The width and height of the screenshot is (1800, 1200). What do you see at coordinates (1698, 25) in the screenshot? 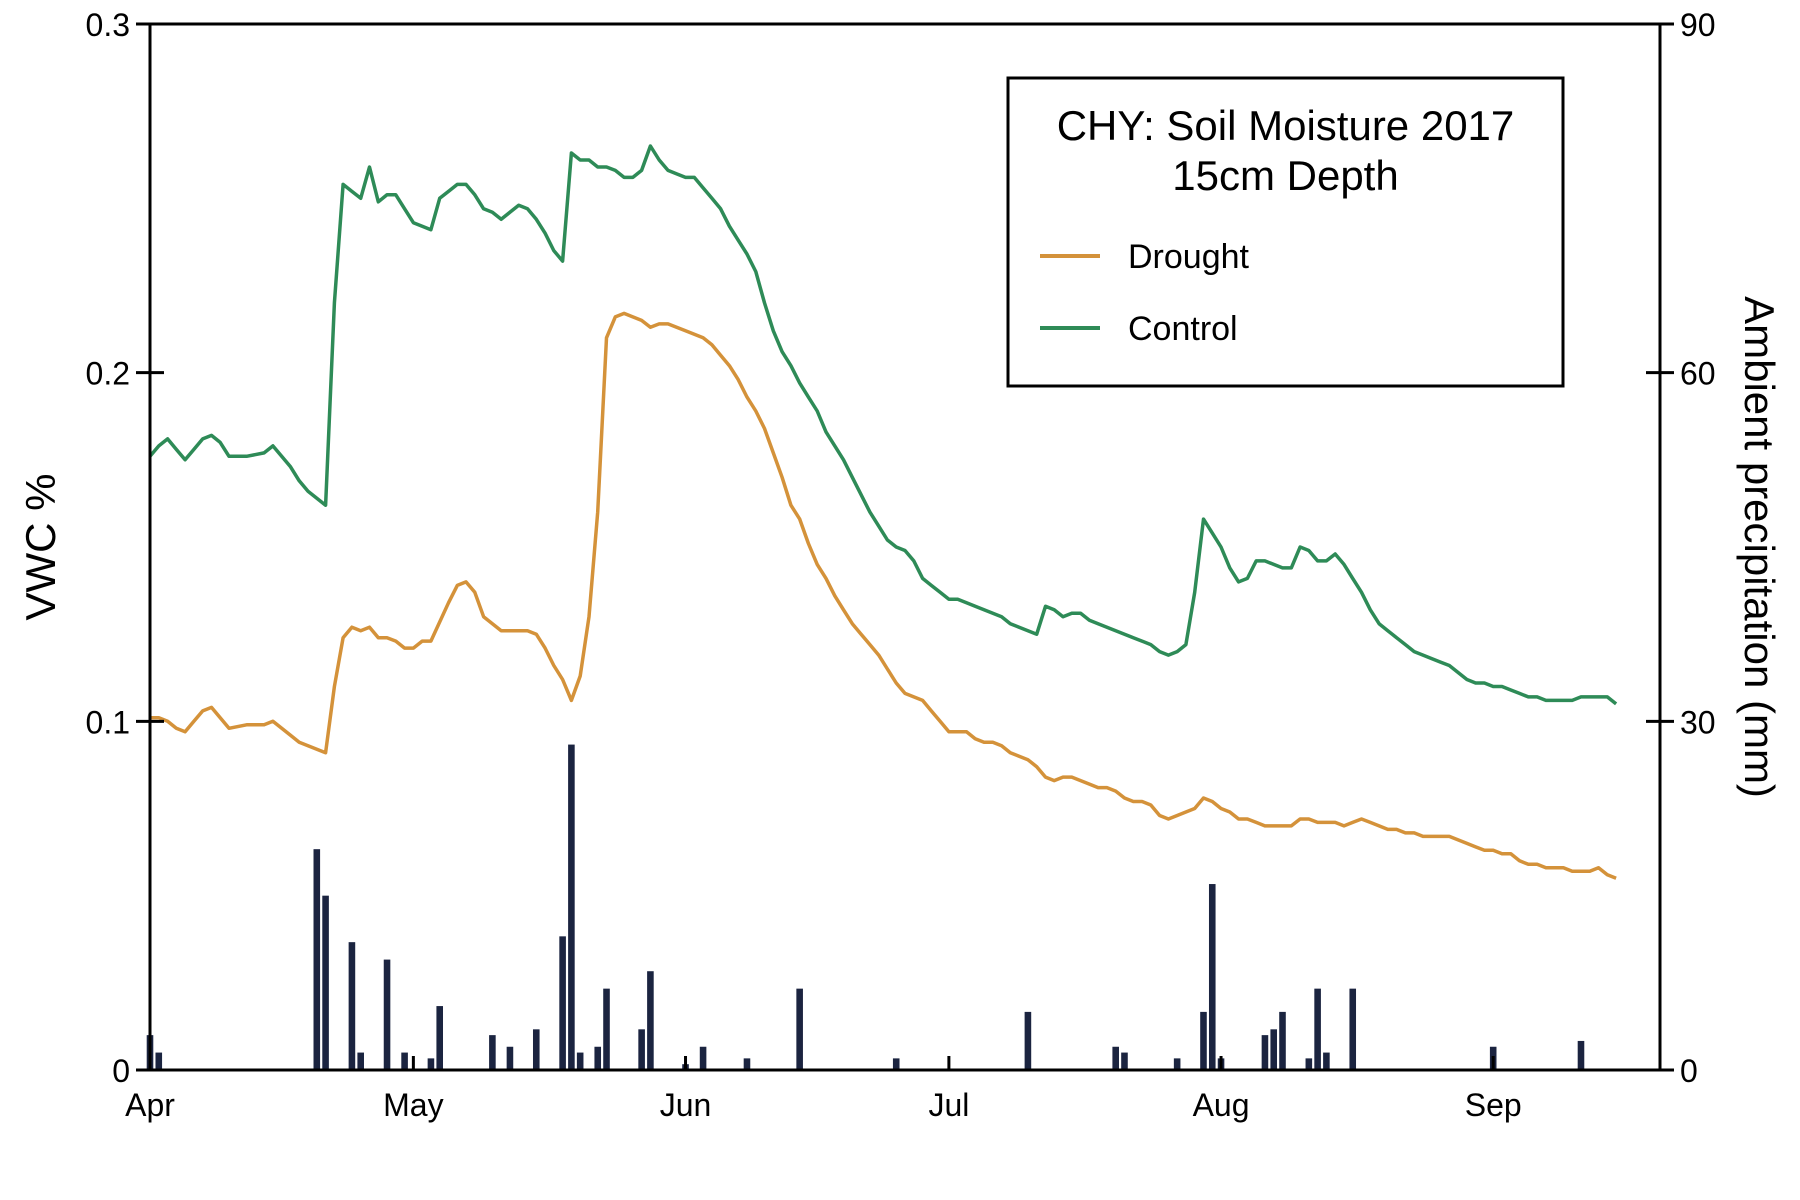
I see `y2-tick-label: 90` at bounding box center [1698, 25].